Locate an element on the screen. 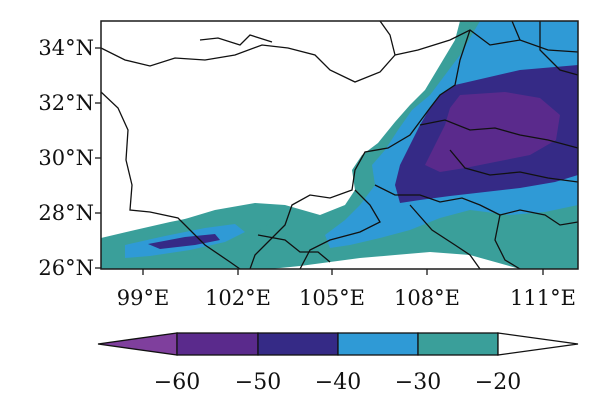  colorbar-label-minus40: −40 is located at coordinates (338, 382).